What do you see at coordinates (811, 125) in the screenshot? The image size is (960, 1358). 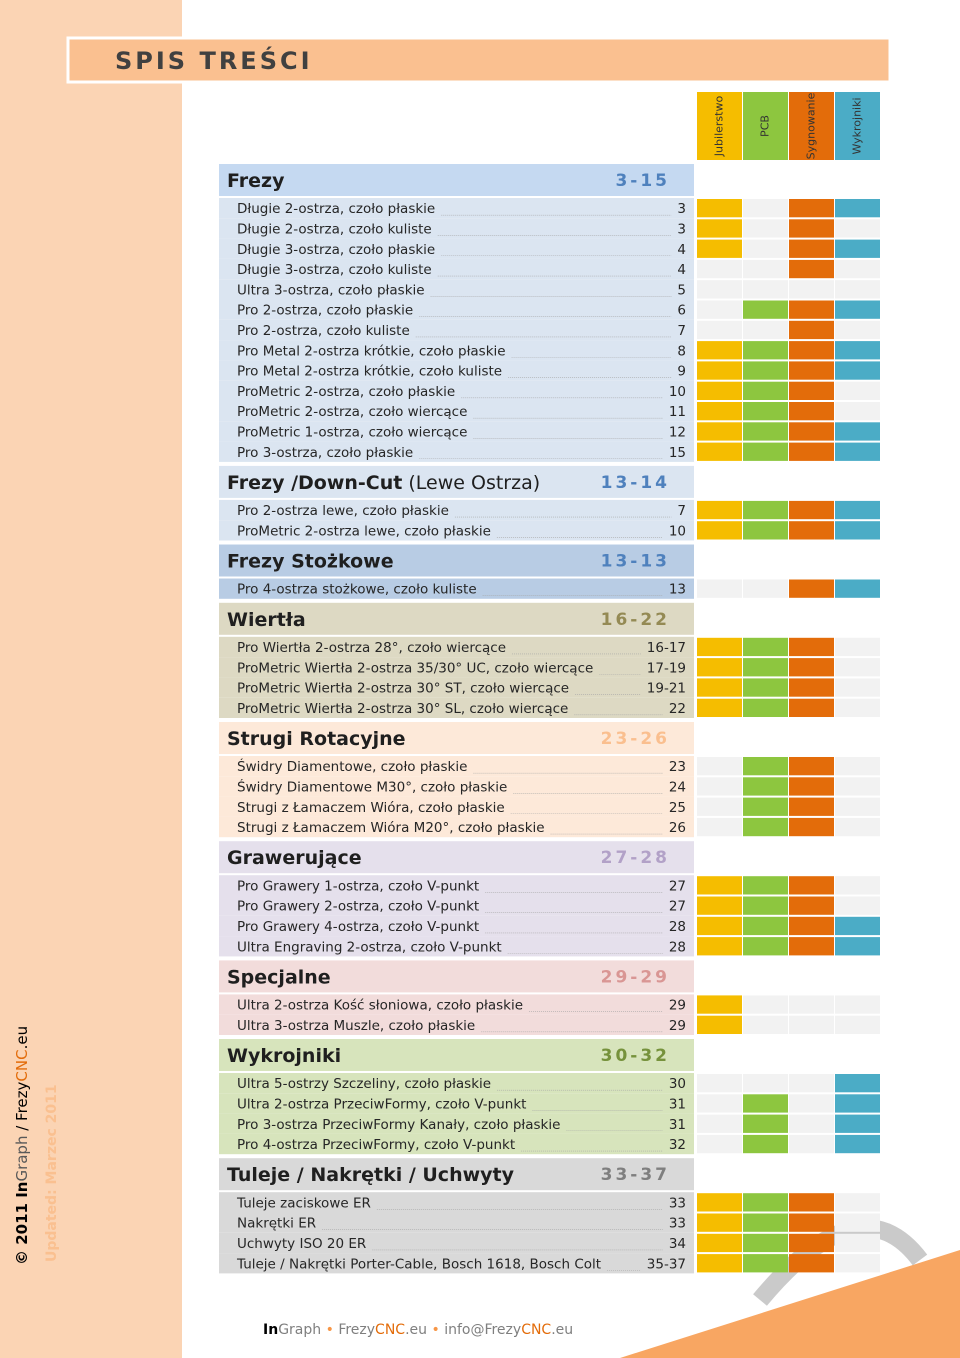 I see `column-label: Sygnowanie` at bounding box center [811, 125].